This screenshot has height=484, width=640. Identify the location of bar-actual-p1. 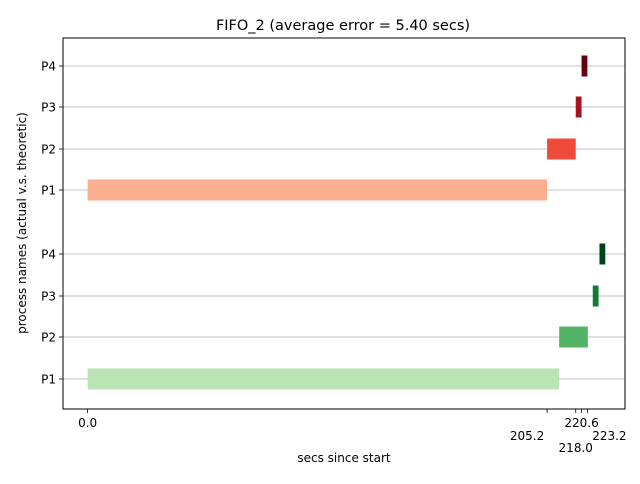
(317, 190).